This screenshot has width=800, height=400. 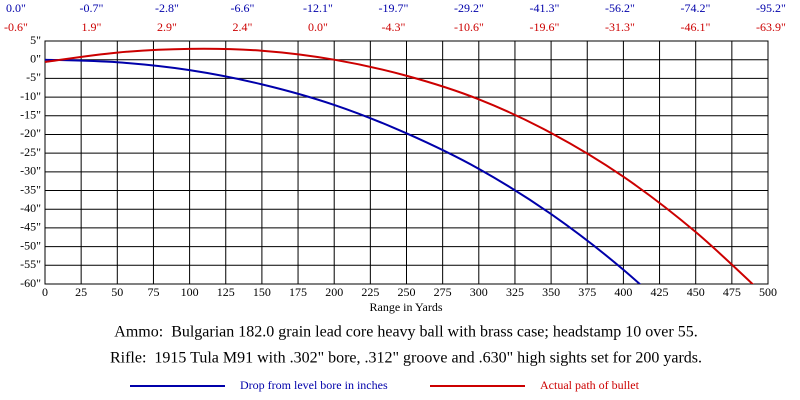 I want to click on top-value-label: 2.9", so click(x=167, y=27).